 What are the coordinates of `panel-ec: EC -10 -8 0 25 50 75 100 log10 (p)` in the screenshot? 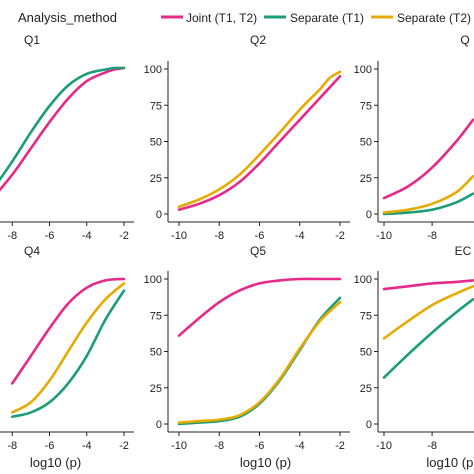 It's located at (414, 357).